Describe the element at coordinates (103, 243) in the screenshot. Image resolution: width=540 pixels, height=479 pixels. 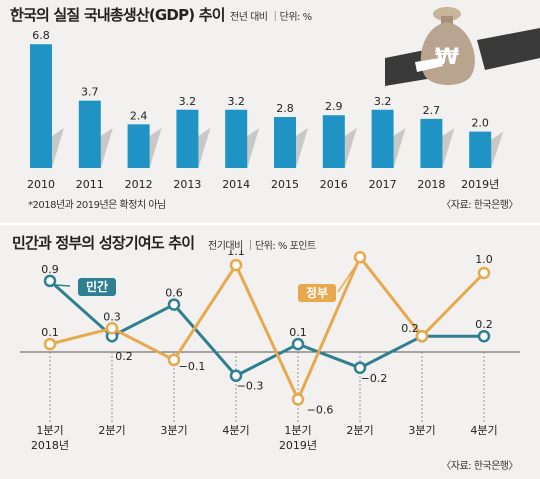
I see `contribution-chart-title: 민간과 정부의 성장기여도 추이` at that location.